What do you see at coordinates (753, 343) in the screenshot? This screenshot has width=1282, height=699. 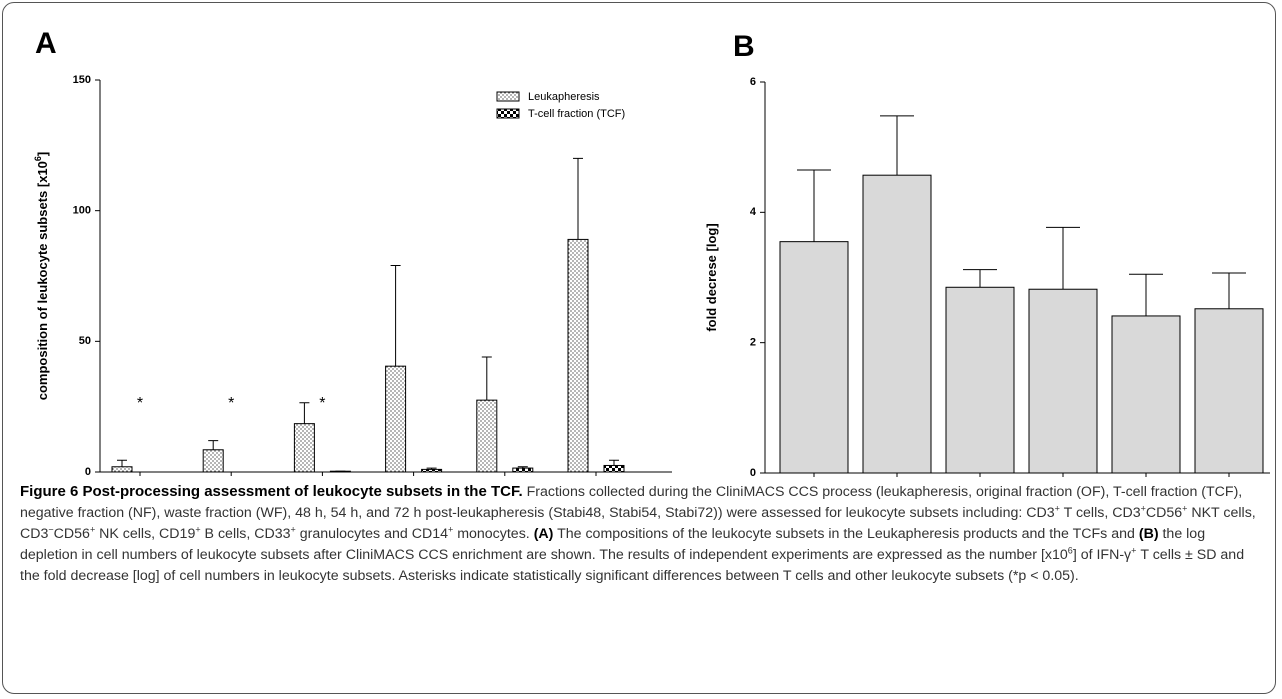 I see `y-tick-label: 2` at bounding box center [753, 343].